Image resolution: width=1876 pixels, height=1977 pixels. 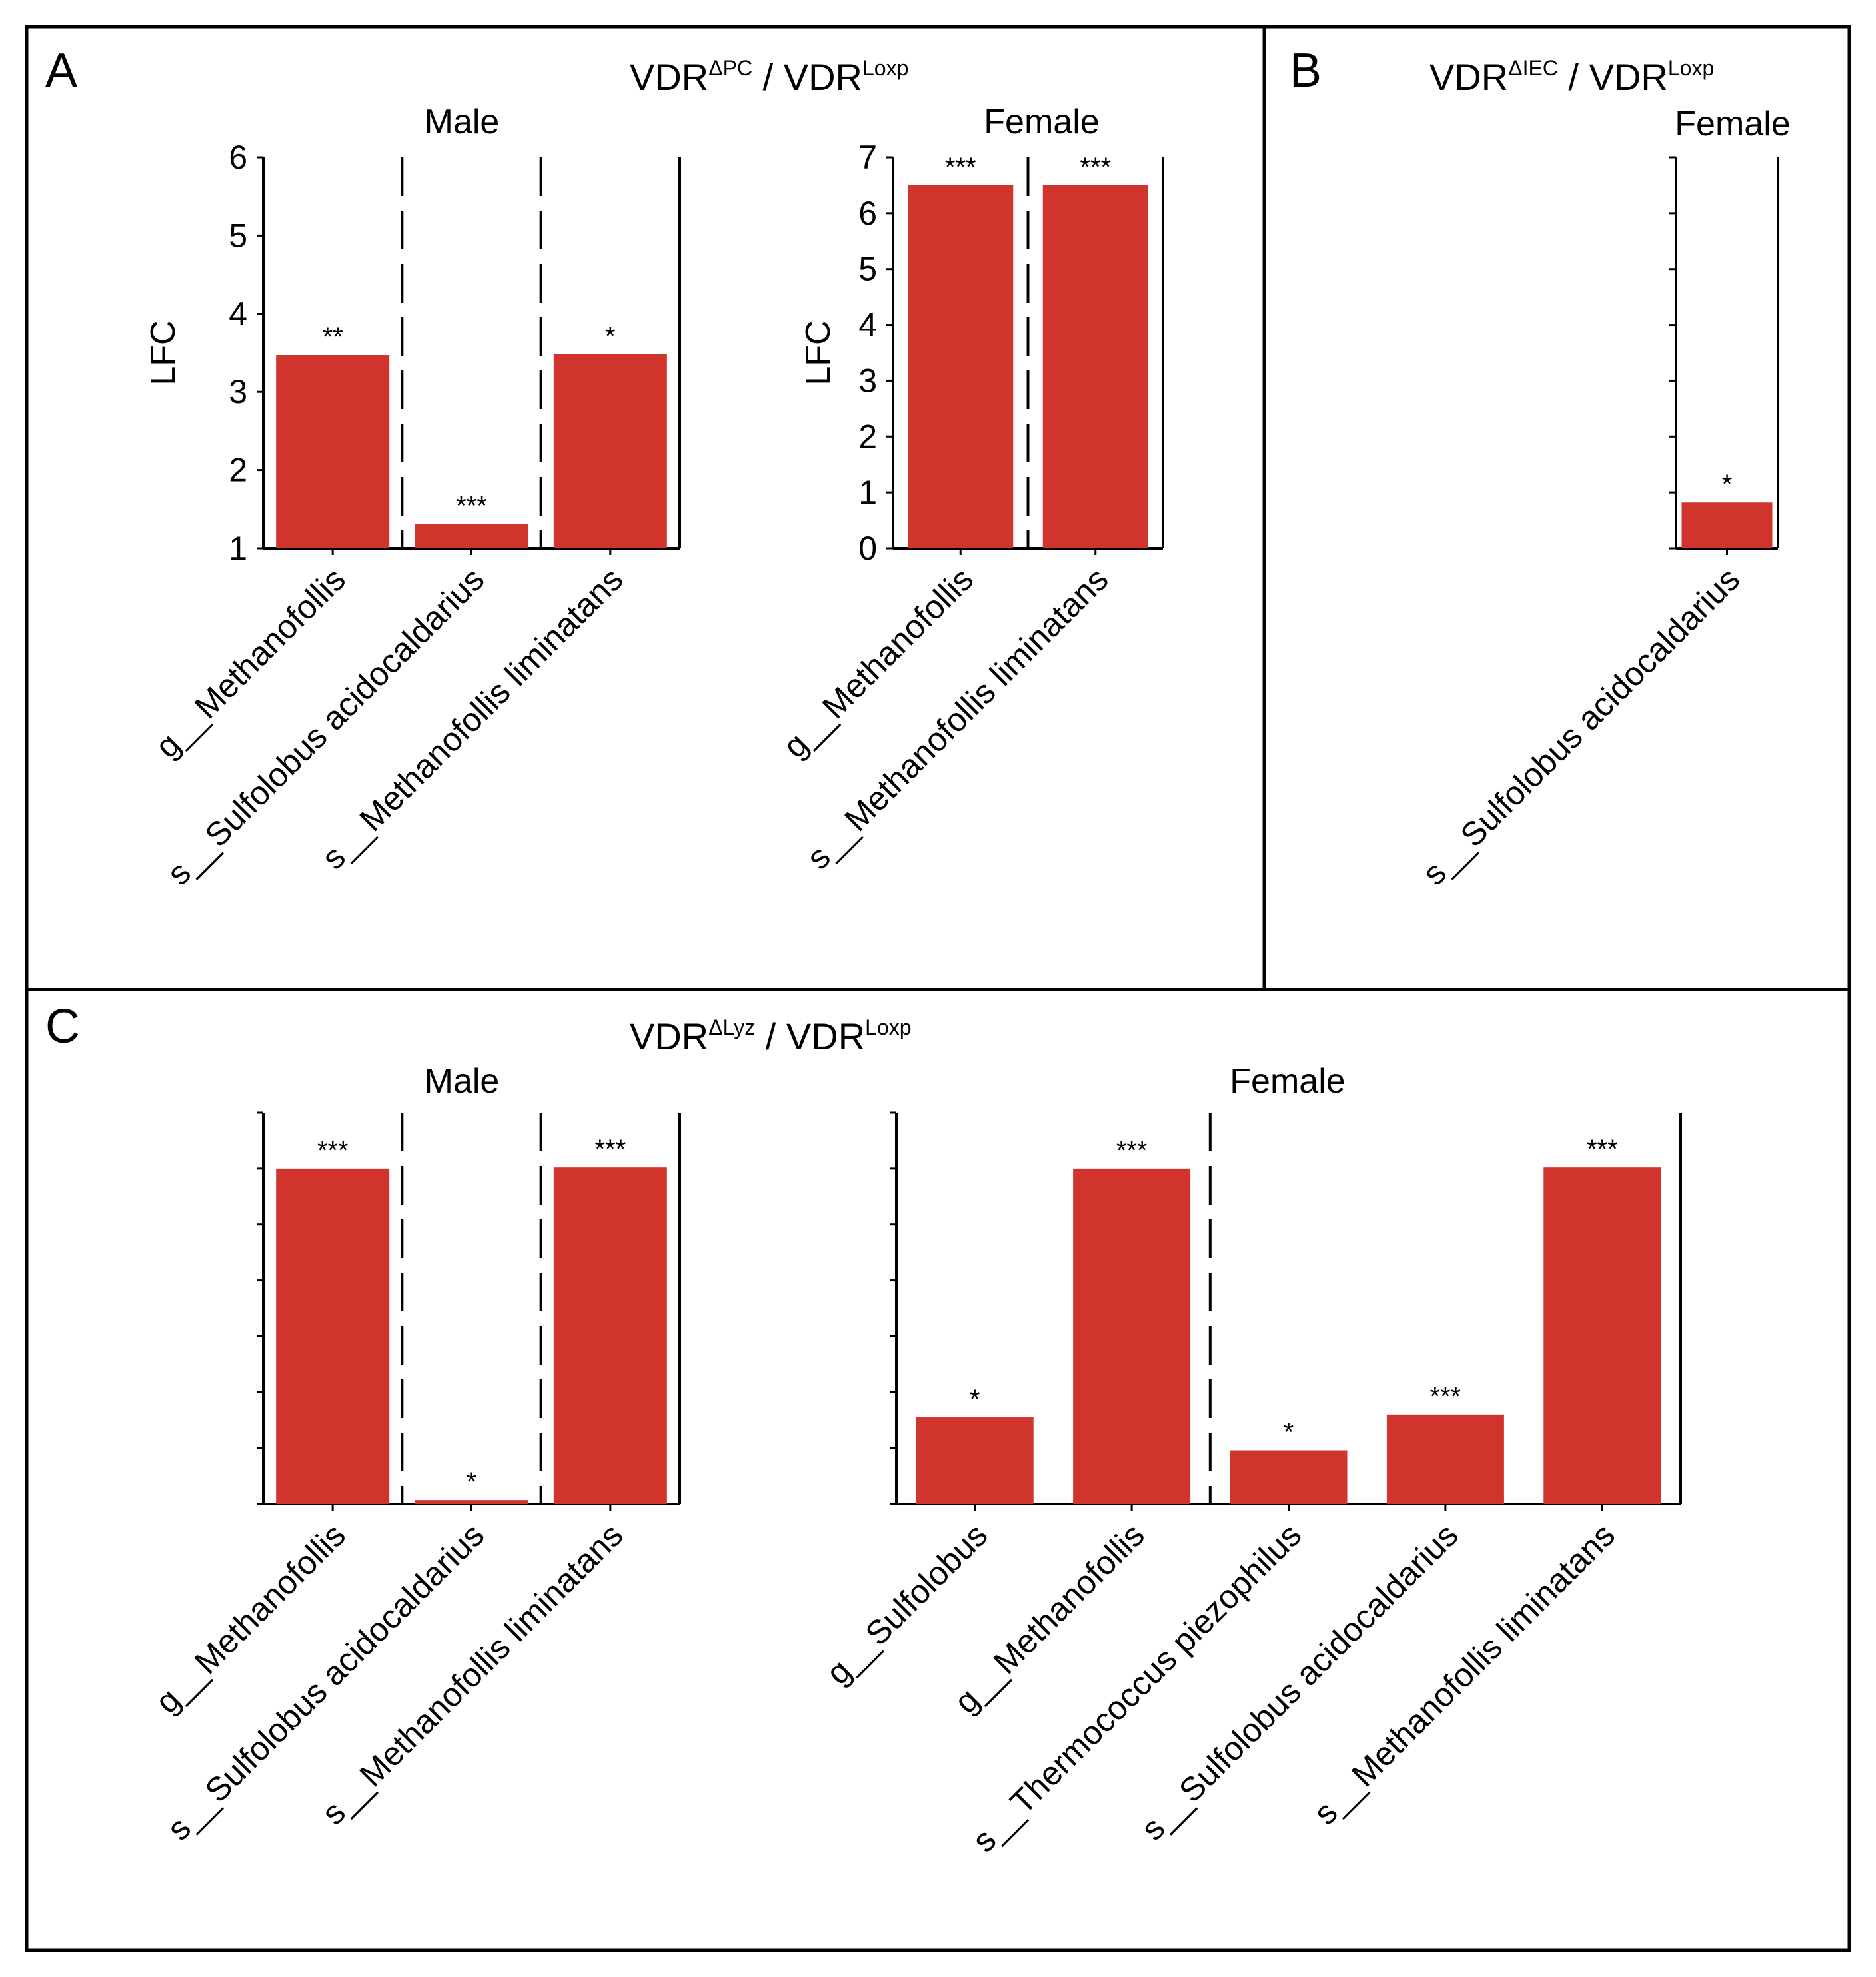 What do you see at coordinates (1691, 68) in the screenshot?
I see `panel-b-ref-sup: Loxp` at bounding box center [1691, 68].